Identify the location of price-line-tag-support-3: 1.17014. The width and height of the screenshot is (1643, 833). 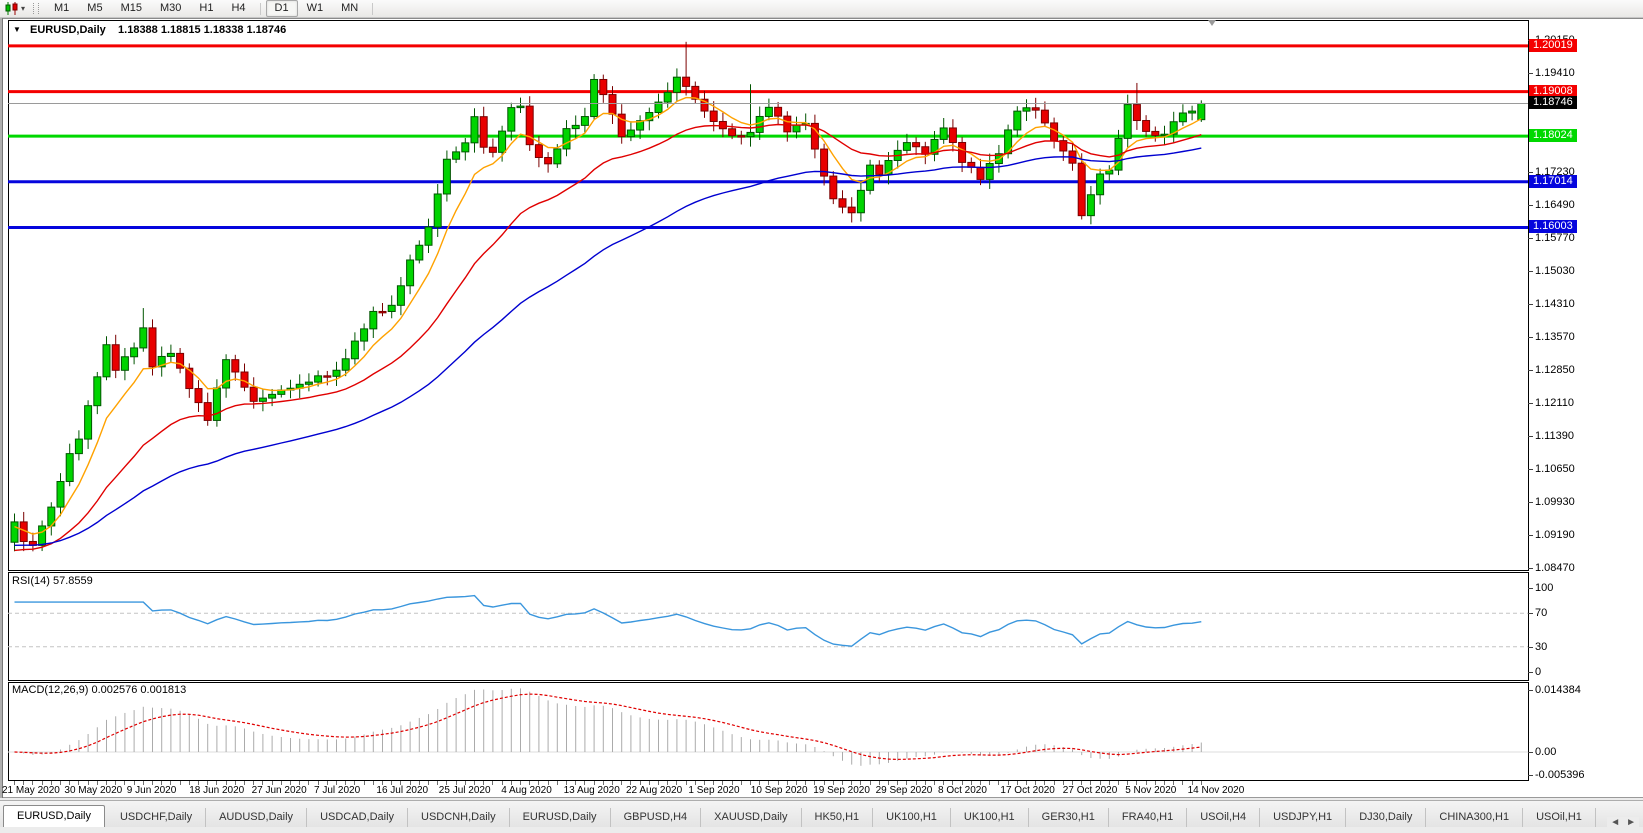
(1553, 181).